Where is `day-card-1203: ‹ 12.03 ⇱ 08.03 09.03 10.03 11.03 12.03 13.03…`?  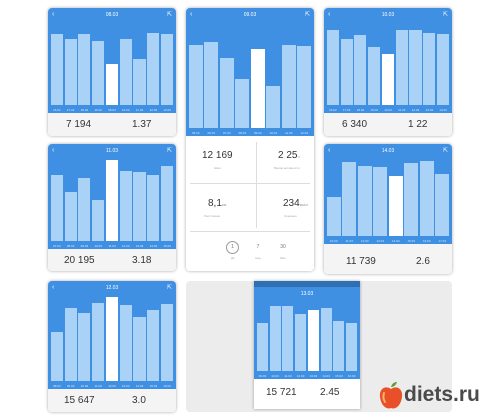
day-card-1203: ‹ 12.03 ⇱ 08.03 09.03 10.03 11.03 12.03 13.03… is located at coordinates (112, 346).